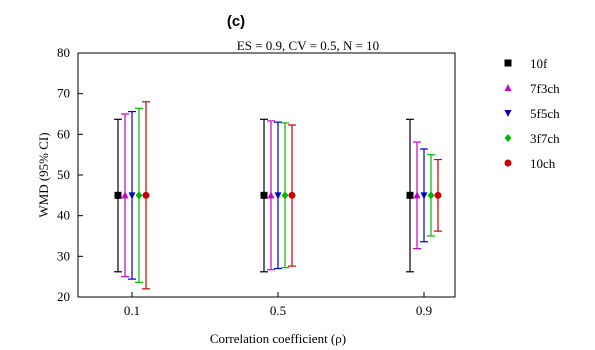 This screenshot has height=350, width=595. What do you see at coordinates (43, 174) in the screenshot?
I see `y-axis-label: WMD (95% CI)` at bounding box center [43, 174].